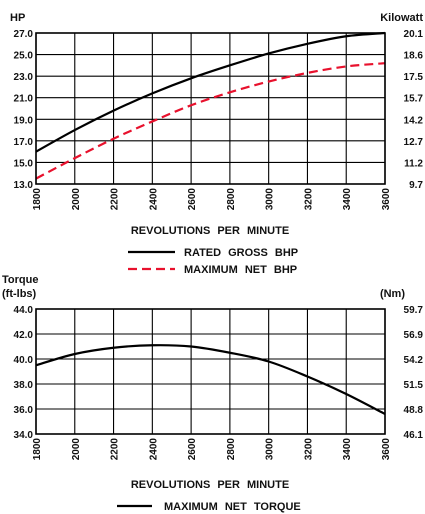 This screenshot has width=425, height=514. What do you see at coordinates (24, 360) in the screenshot?
I see `torque-y-tick-left-40.0: 40.0` at bounding box center [24, 360].